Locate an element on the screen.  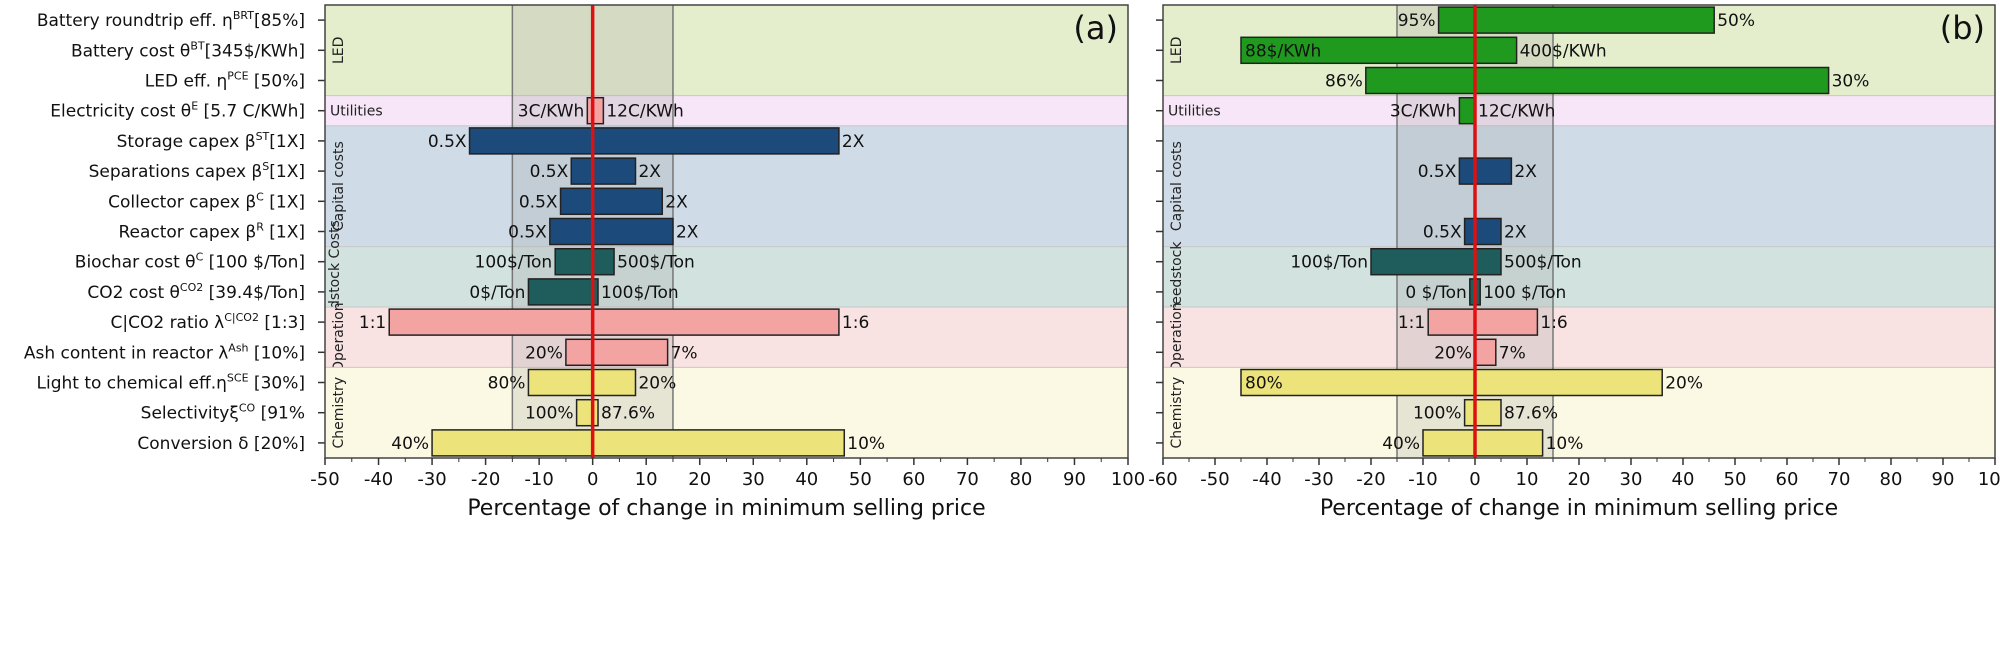
group-band-capital-costs is located at coordinates (1579, 186).